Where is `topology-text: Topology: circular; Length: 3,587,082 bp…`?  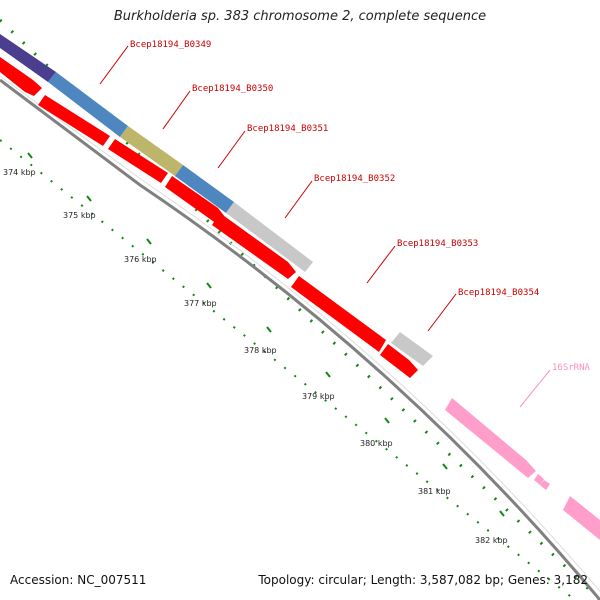 topology-text: Topology: circular; Length: 3,587,082 bp… is located at coordinates (423, 580).